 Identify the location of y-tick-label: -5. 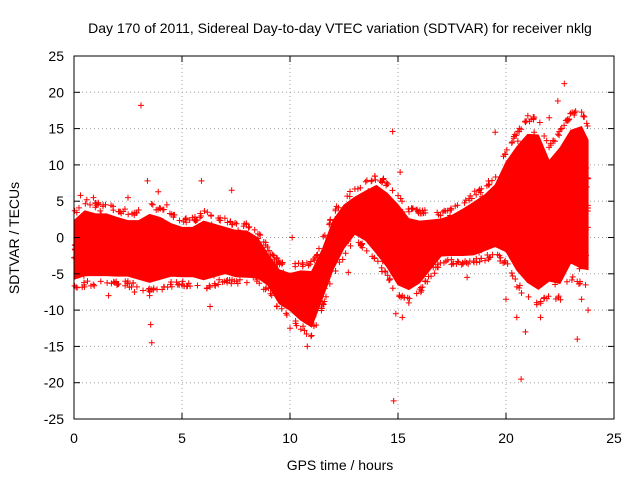
(58, 274).